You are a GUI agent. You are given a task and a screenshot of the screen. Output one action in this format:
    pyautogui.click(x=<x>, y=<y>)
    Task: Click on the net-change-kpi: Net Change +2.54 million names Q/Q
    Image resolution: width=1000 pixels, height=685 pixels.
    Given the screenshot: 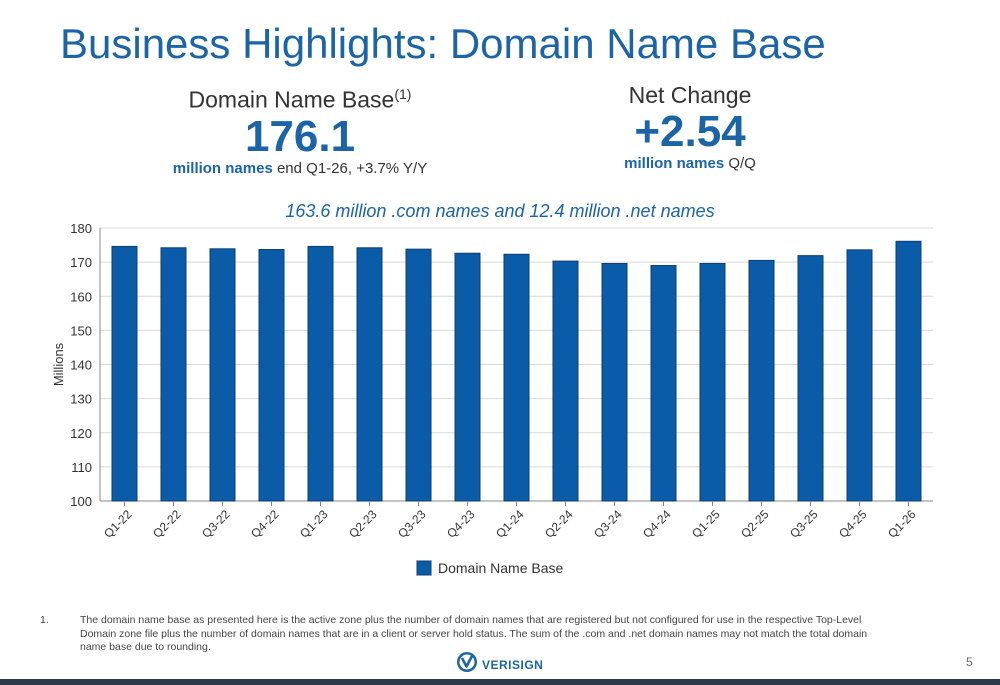 What is the action you would take?
    pyautogui.click(x=690, y=127)
    